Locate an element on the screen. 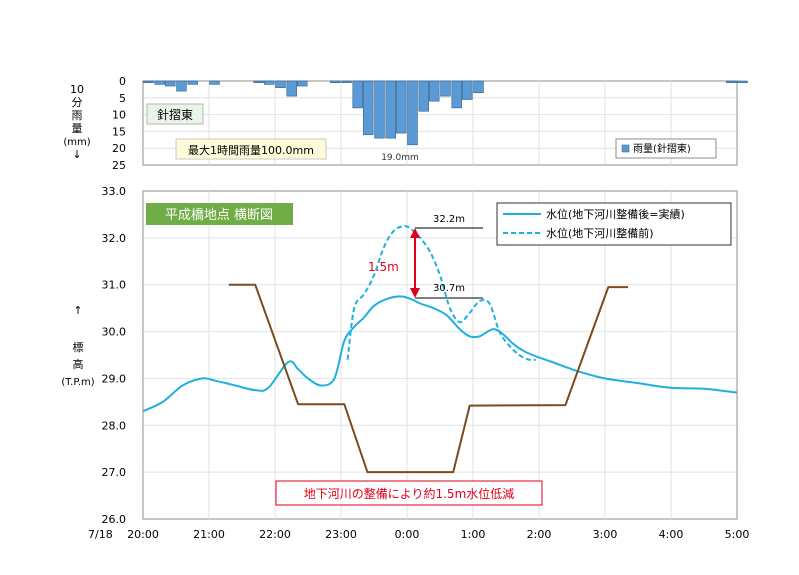 The image size is (799, 575). station-label: 針摺東 is located at coordinates (175, 114).